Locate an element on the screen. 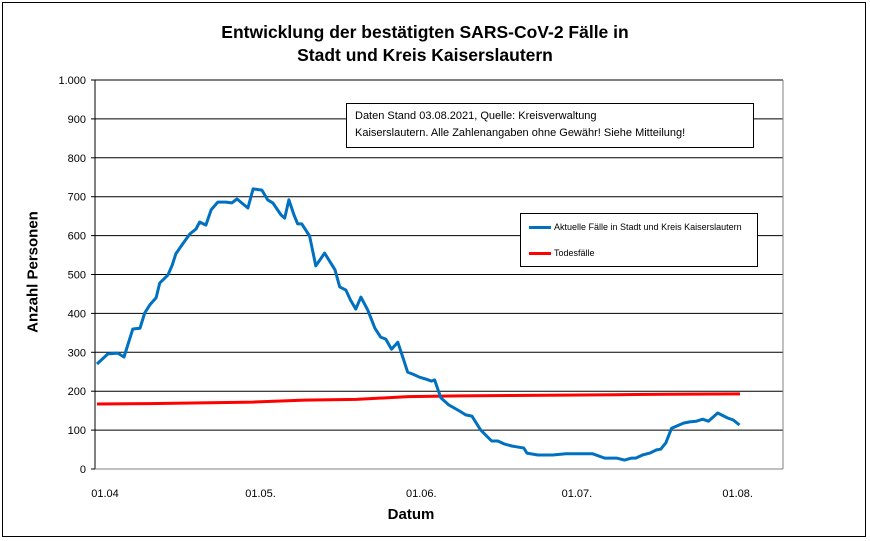 Image resolution: width=870 pixels, height=541 pixels. x-tick-label: 01.06. is located at coordinates (421, 494).